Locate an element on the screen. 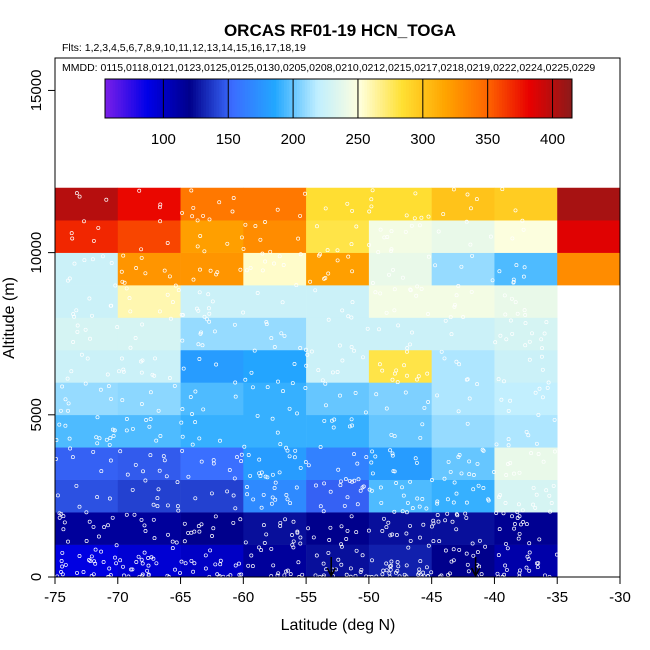 The width and height of the screenshot is (650, 650). y-tick-label: 0 is located at coordinates (36, 577).